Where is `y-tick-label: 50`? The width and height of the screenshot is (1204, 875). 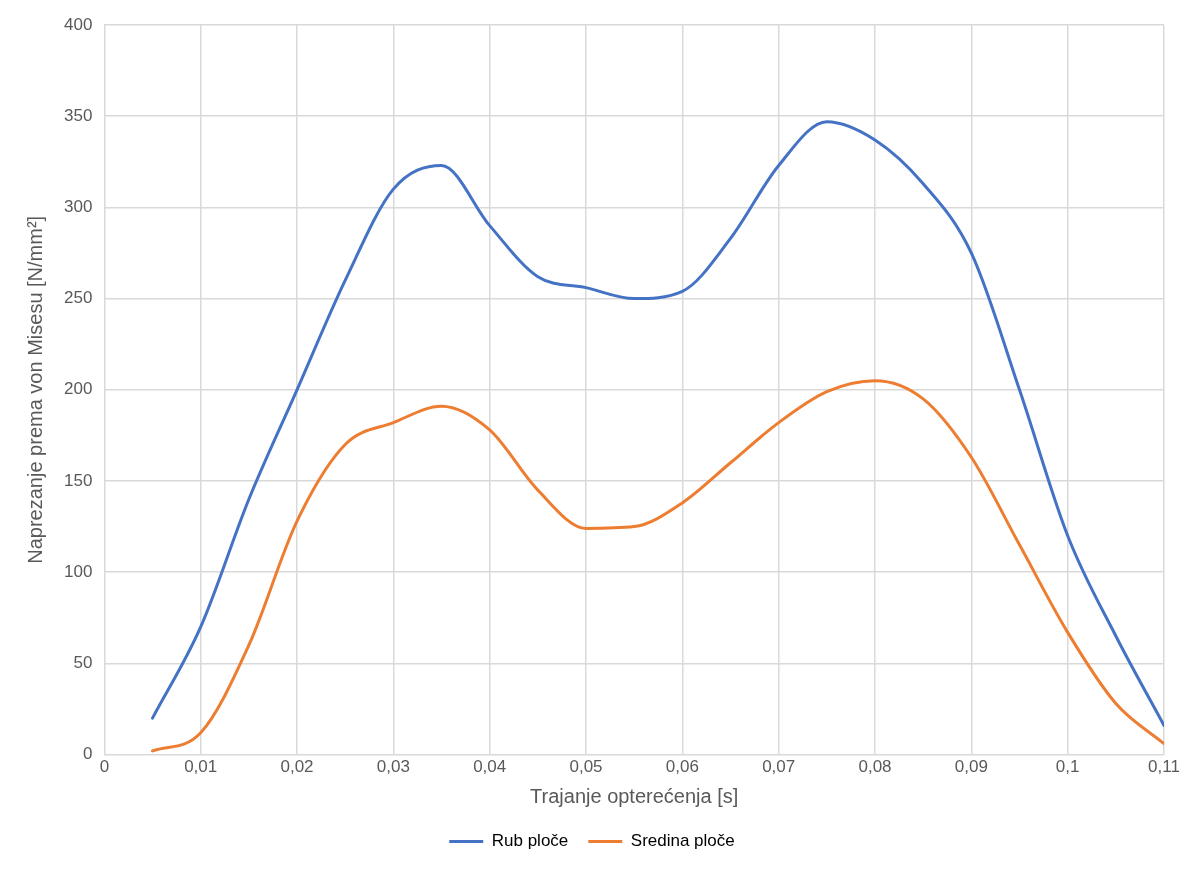 y-tick-label: 50 is located at coordinates (83, 663).